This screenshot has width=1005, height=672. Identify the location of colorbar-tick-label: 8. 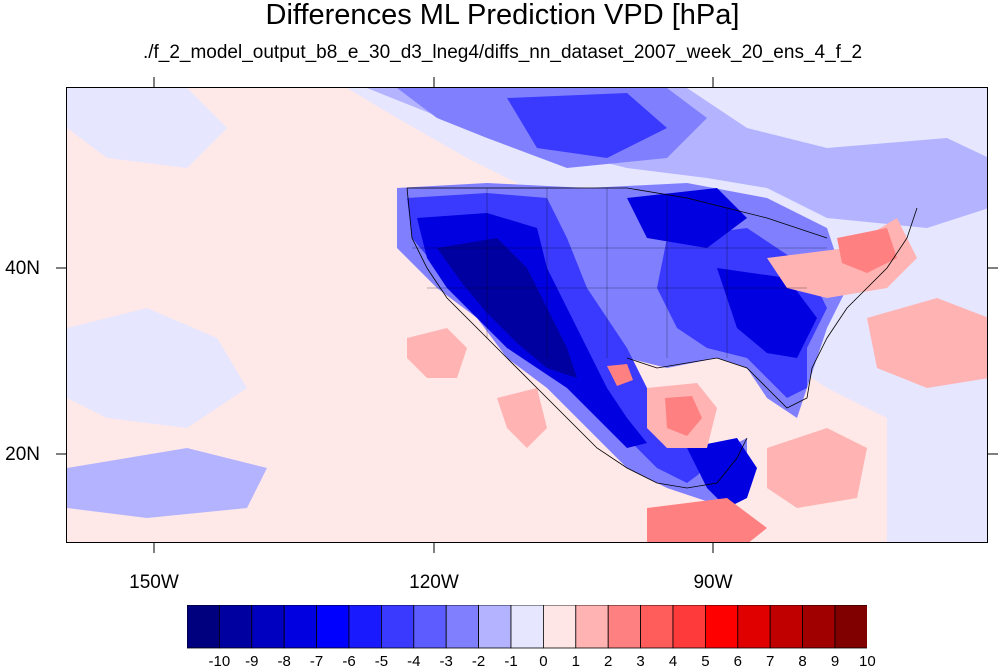
(802, 661).